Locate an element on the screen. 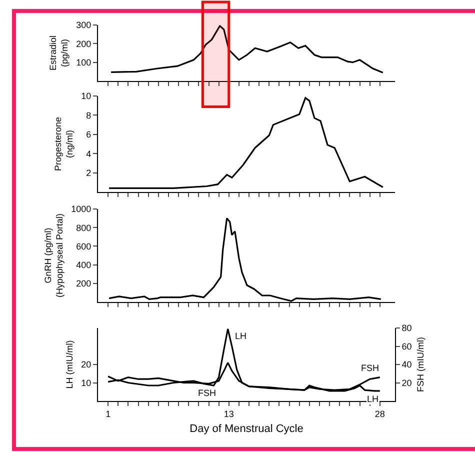 The height and width of the screenshot is (452, 475). y-tick-label: 1000 is located at coordinates (81, 209).